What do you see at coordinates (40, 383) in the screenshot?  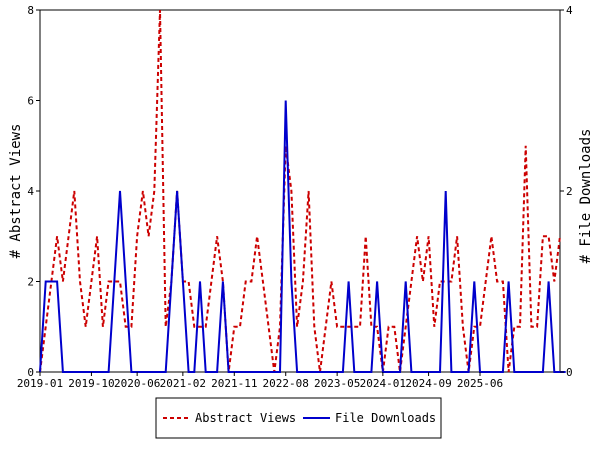 I see `x-tick-label: 2019-01` at bounding box center [40, 383].